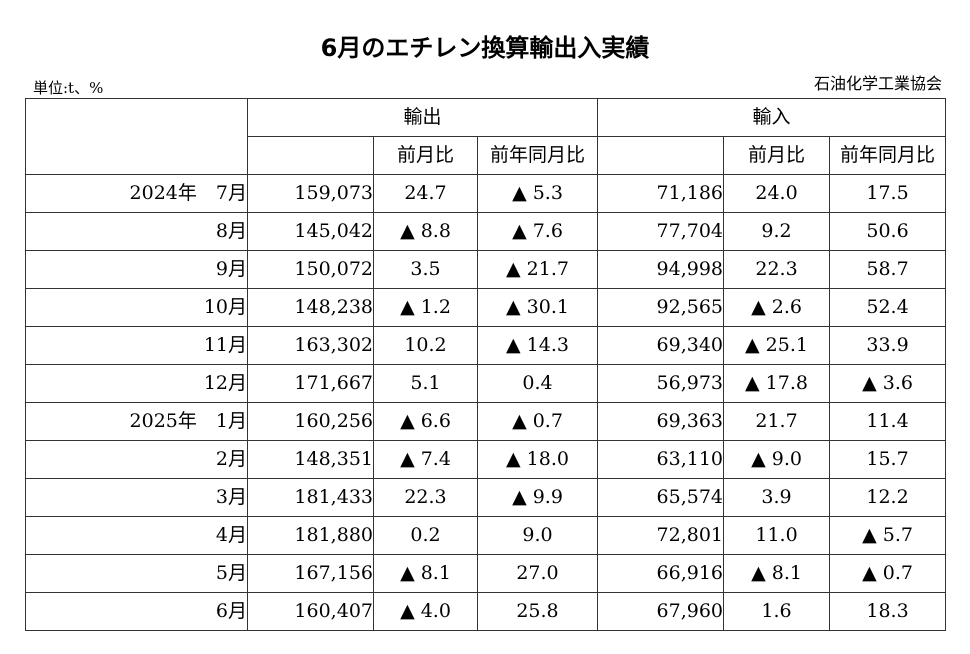  What do you see at coordinates (136, 459) in the screenshot?
I see `period-cell: 2月` at bounding box center [136, 459].